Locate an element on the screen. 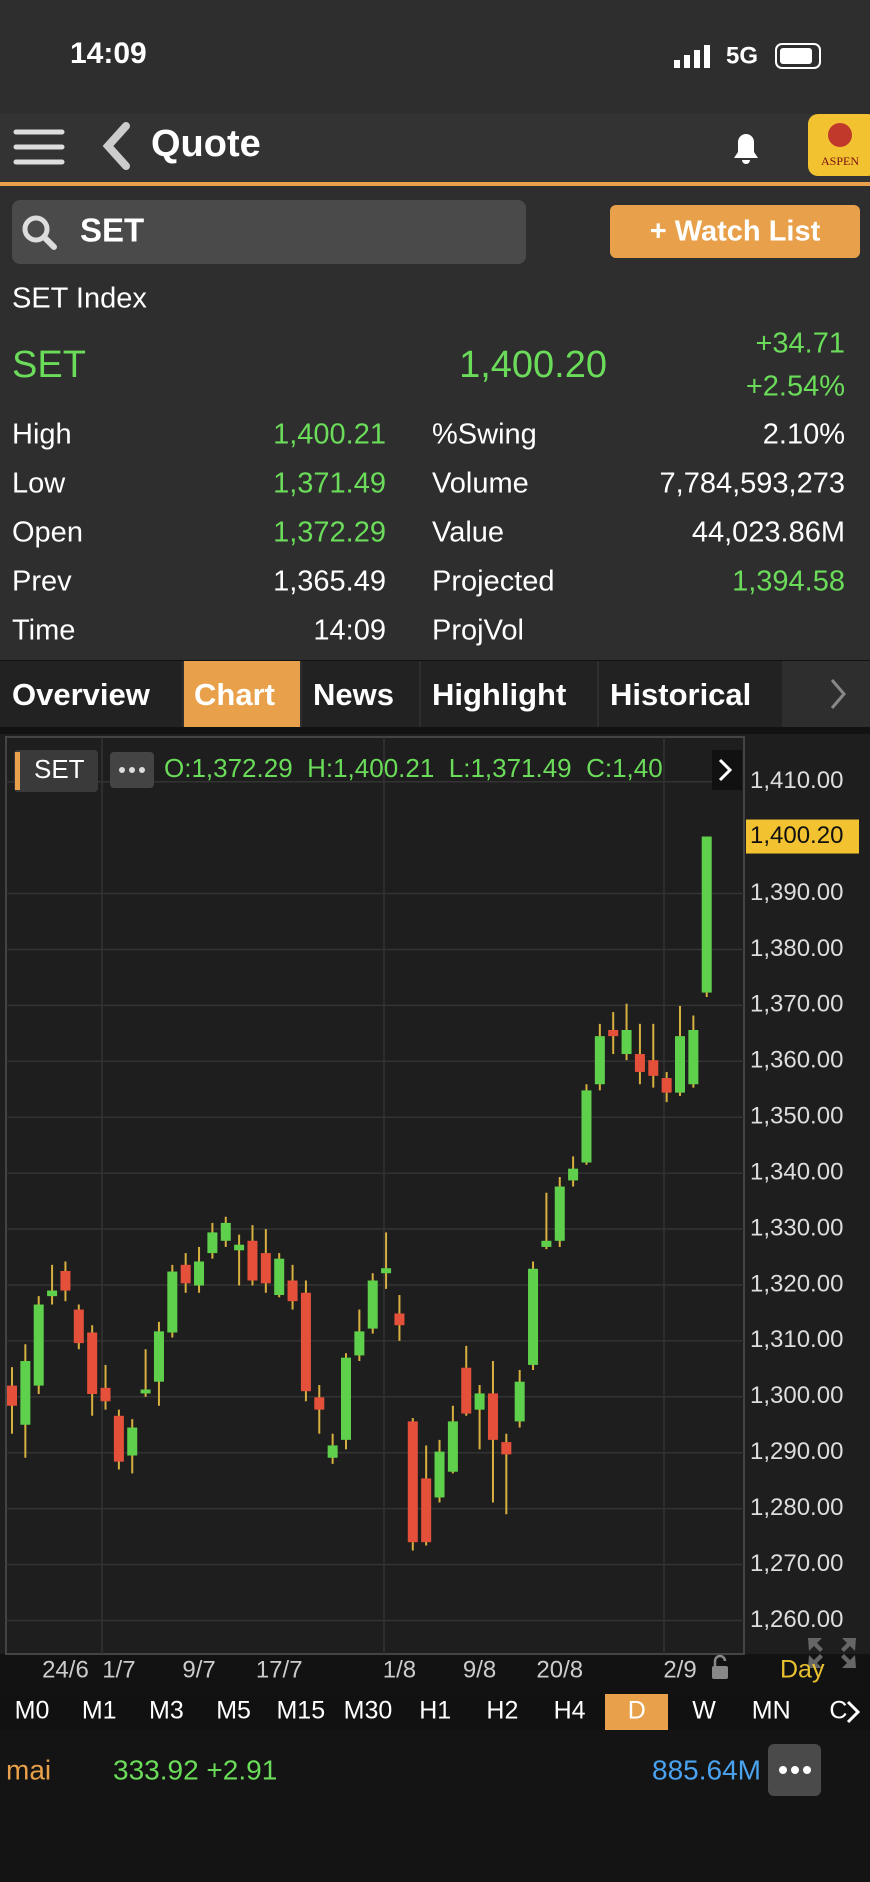 The image size is (870, 1882). label: %Swing is located at coordinates (484, 435).